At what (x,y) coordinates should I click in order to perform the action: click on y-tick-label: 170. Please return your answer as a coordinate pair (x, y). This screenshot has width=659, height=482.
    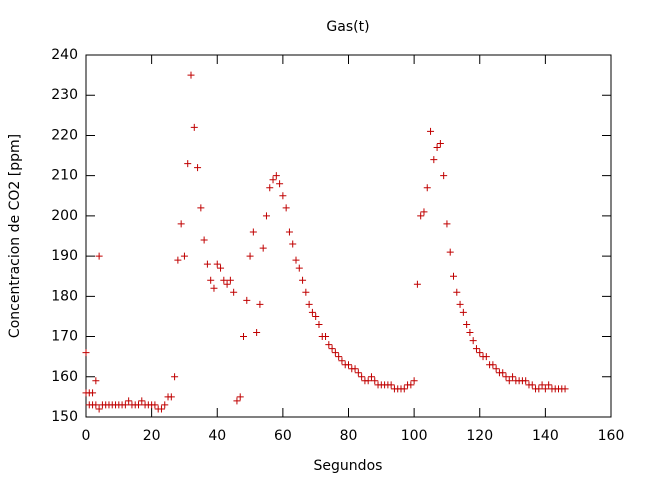
    Looking at the image, I should click on (64, 337).